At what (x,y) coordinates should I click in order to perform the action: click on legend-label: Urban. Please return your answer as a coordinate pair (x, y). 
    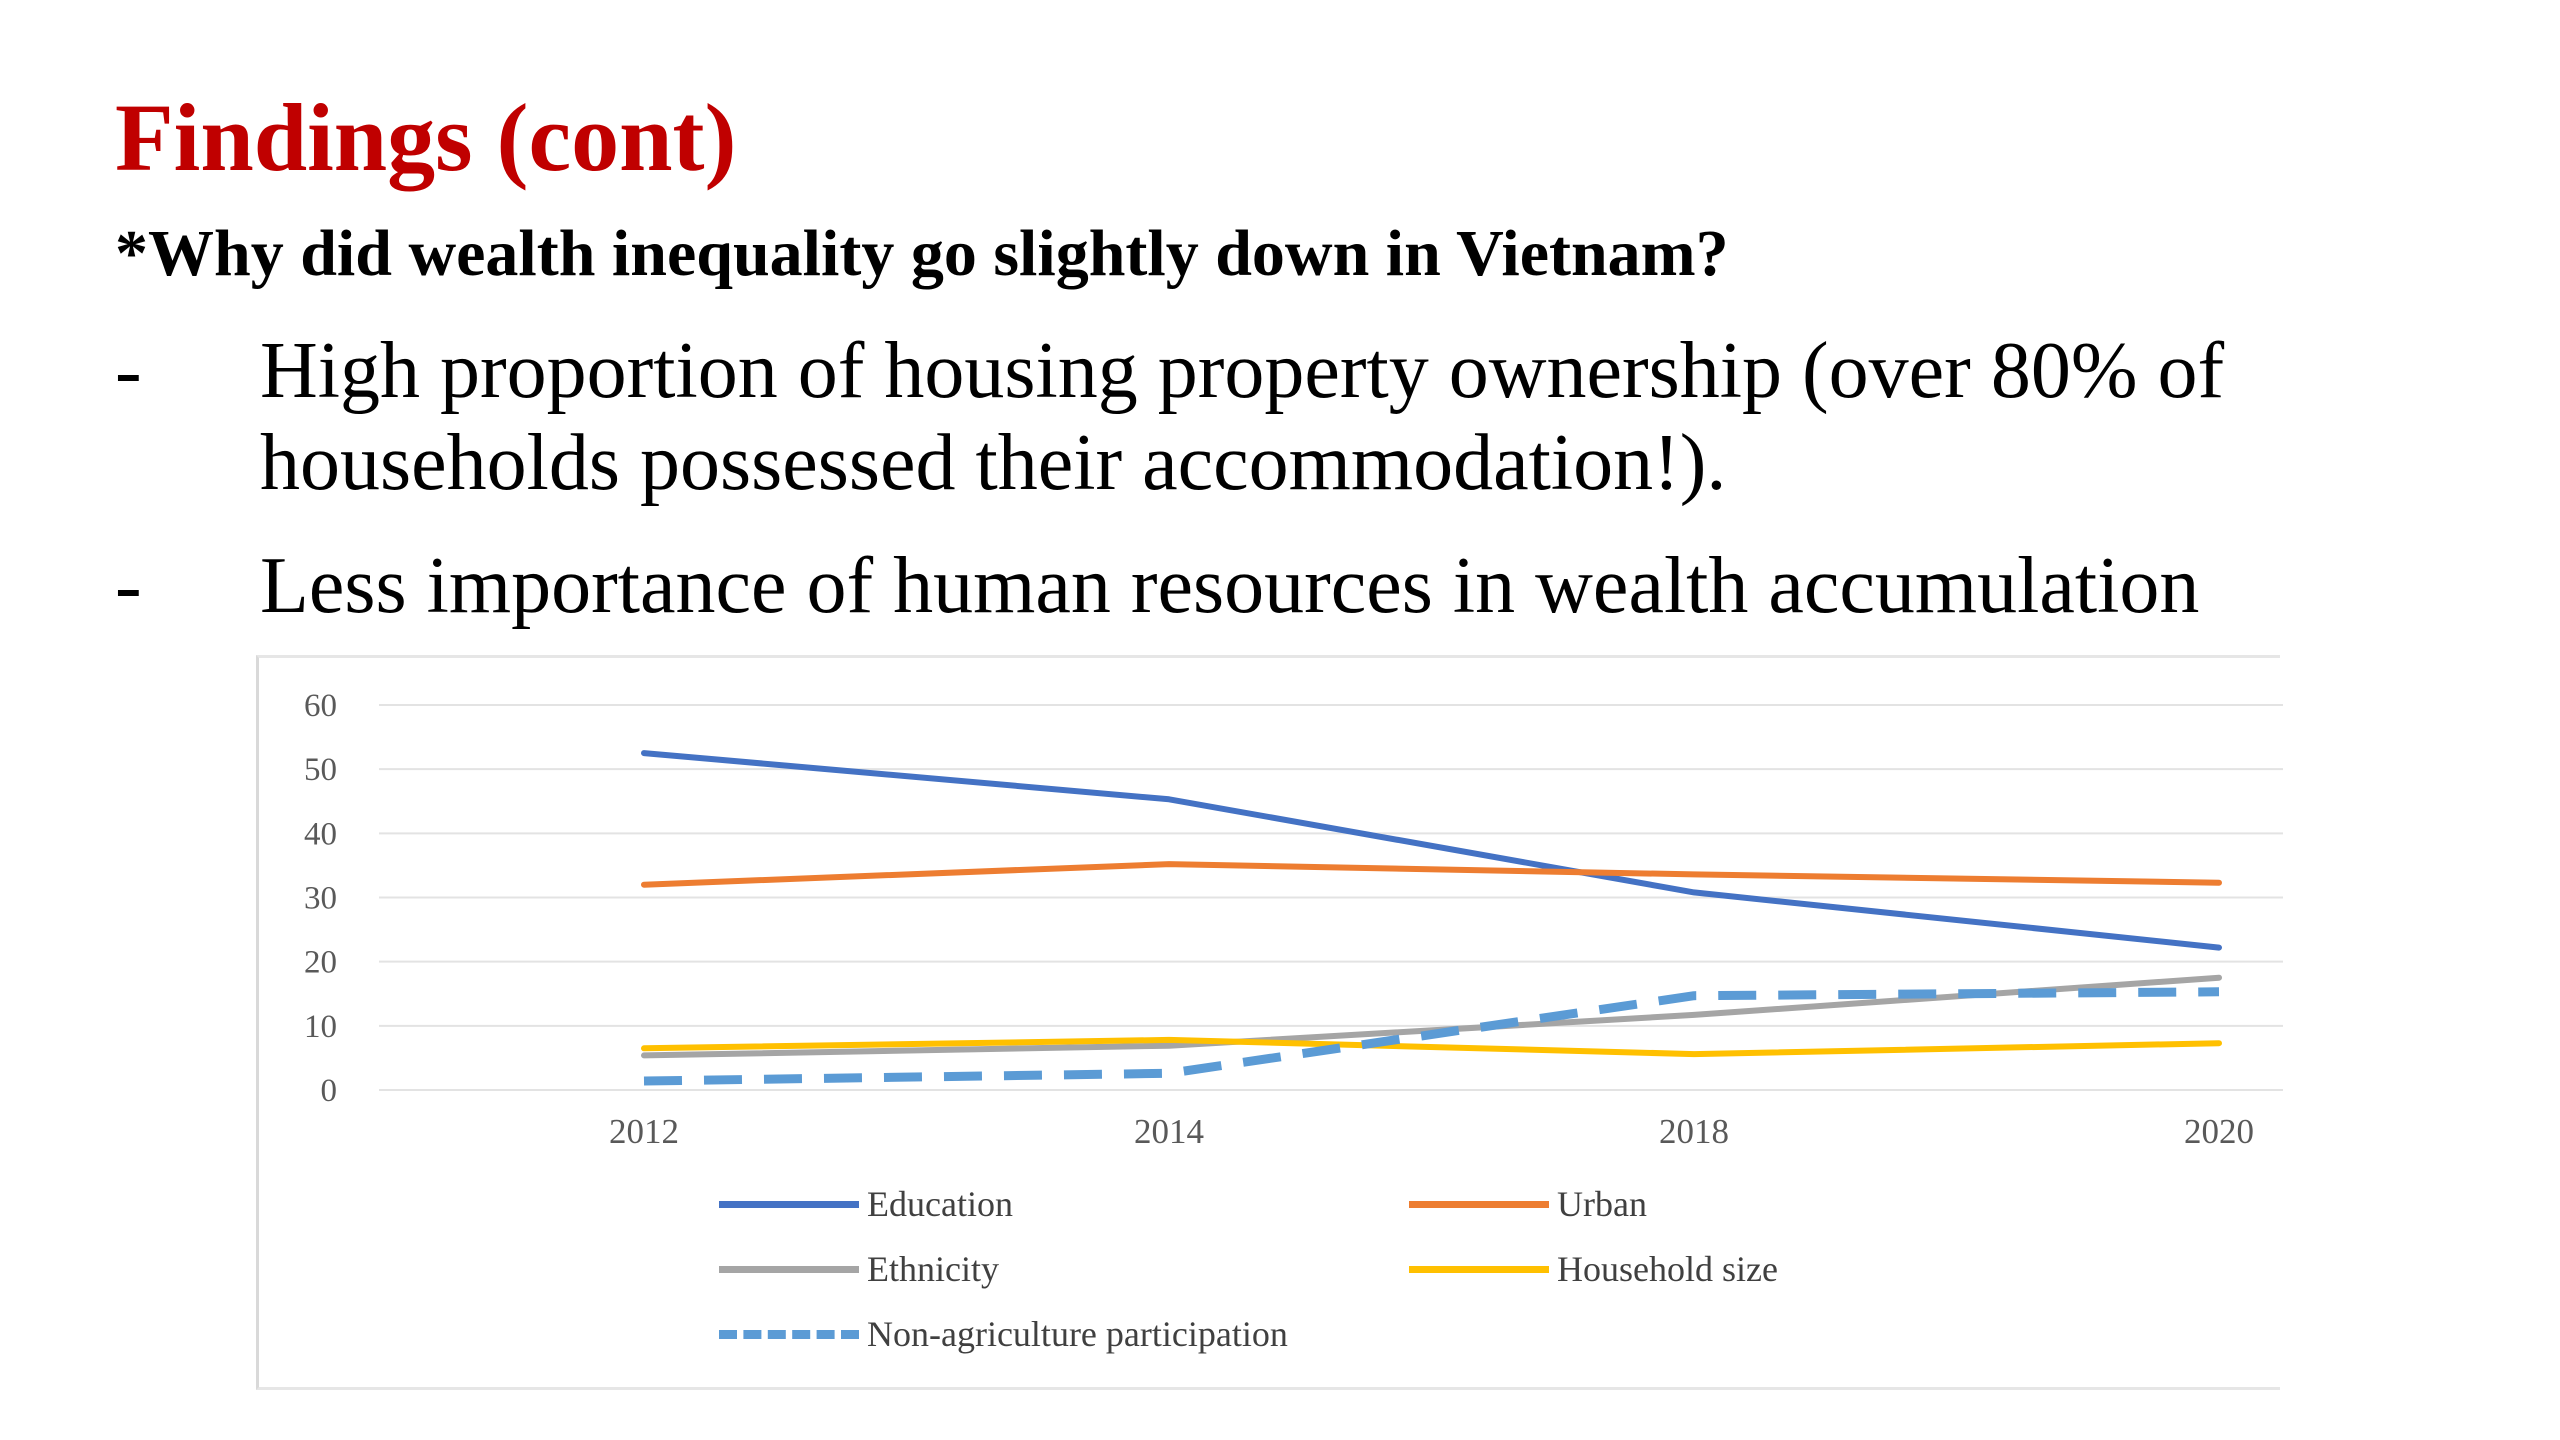
    Looking at the image, I should click on (1602, 1204).